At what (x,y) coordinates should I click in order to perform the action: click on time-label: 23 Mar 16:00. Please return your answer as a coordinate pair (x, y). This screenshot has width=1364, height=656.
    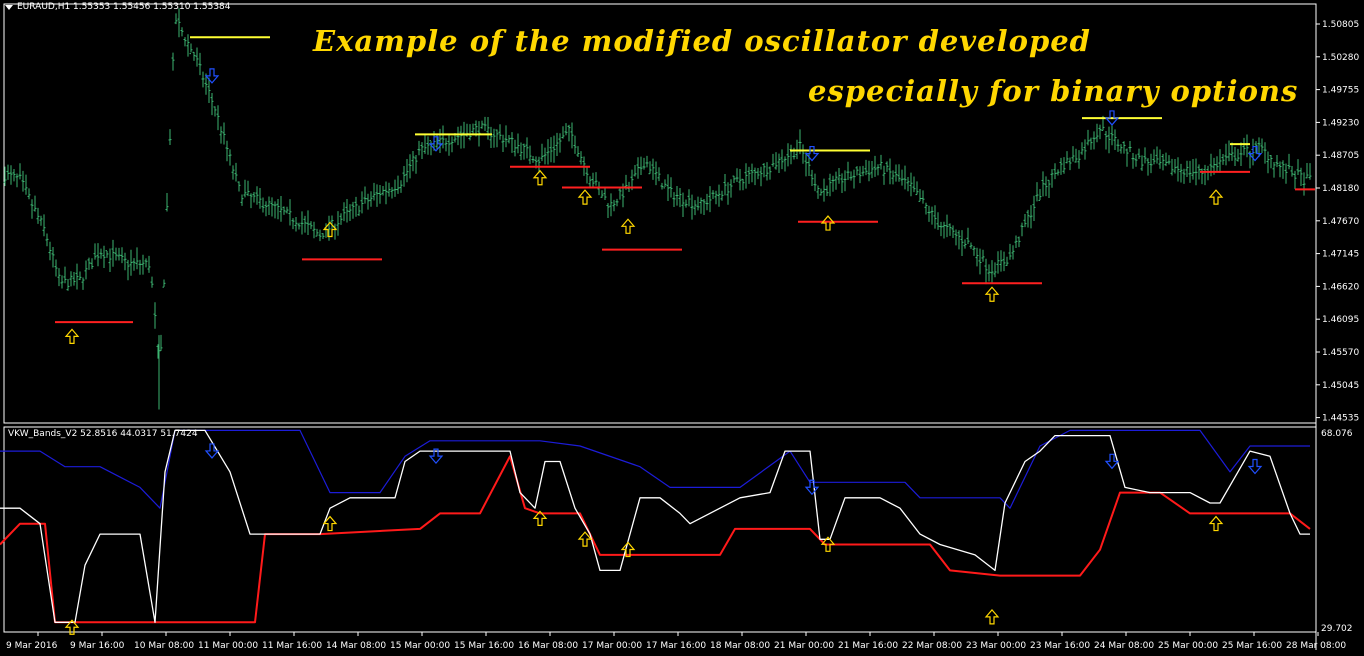
    Looking at the image, I should click on (1060, 646).